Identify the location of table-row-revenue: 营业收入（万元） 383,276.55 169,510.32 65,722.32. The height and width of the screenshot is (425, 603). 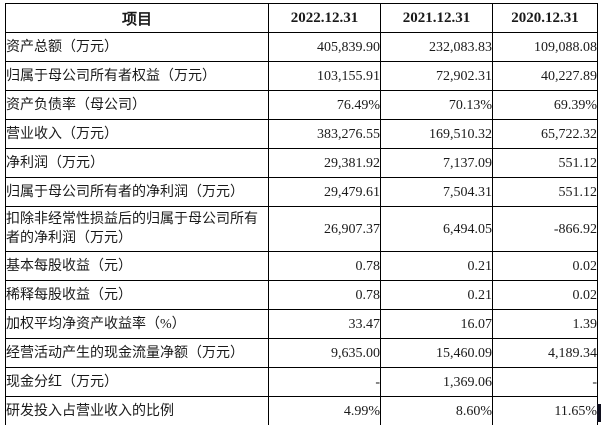
(301, 134).